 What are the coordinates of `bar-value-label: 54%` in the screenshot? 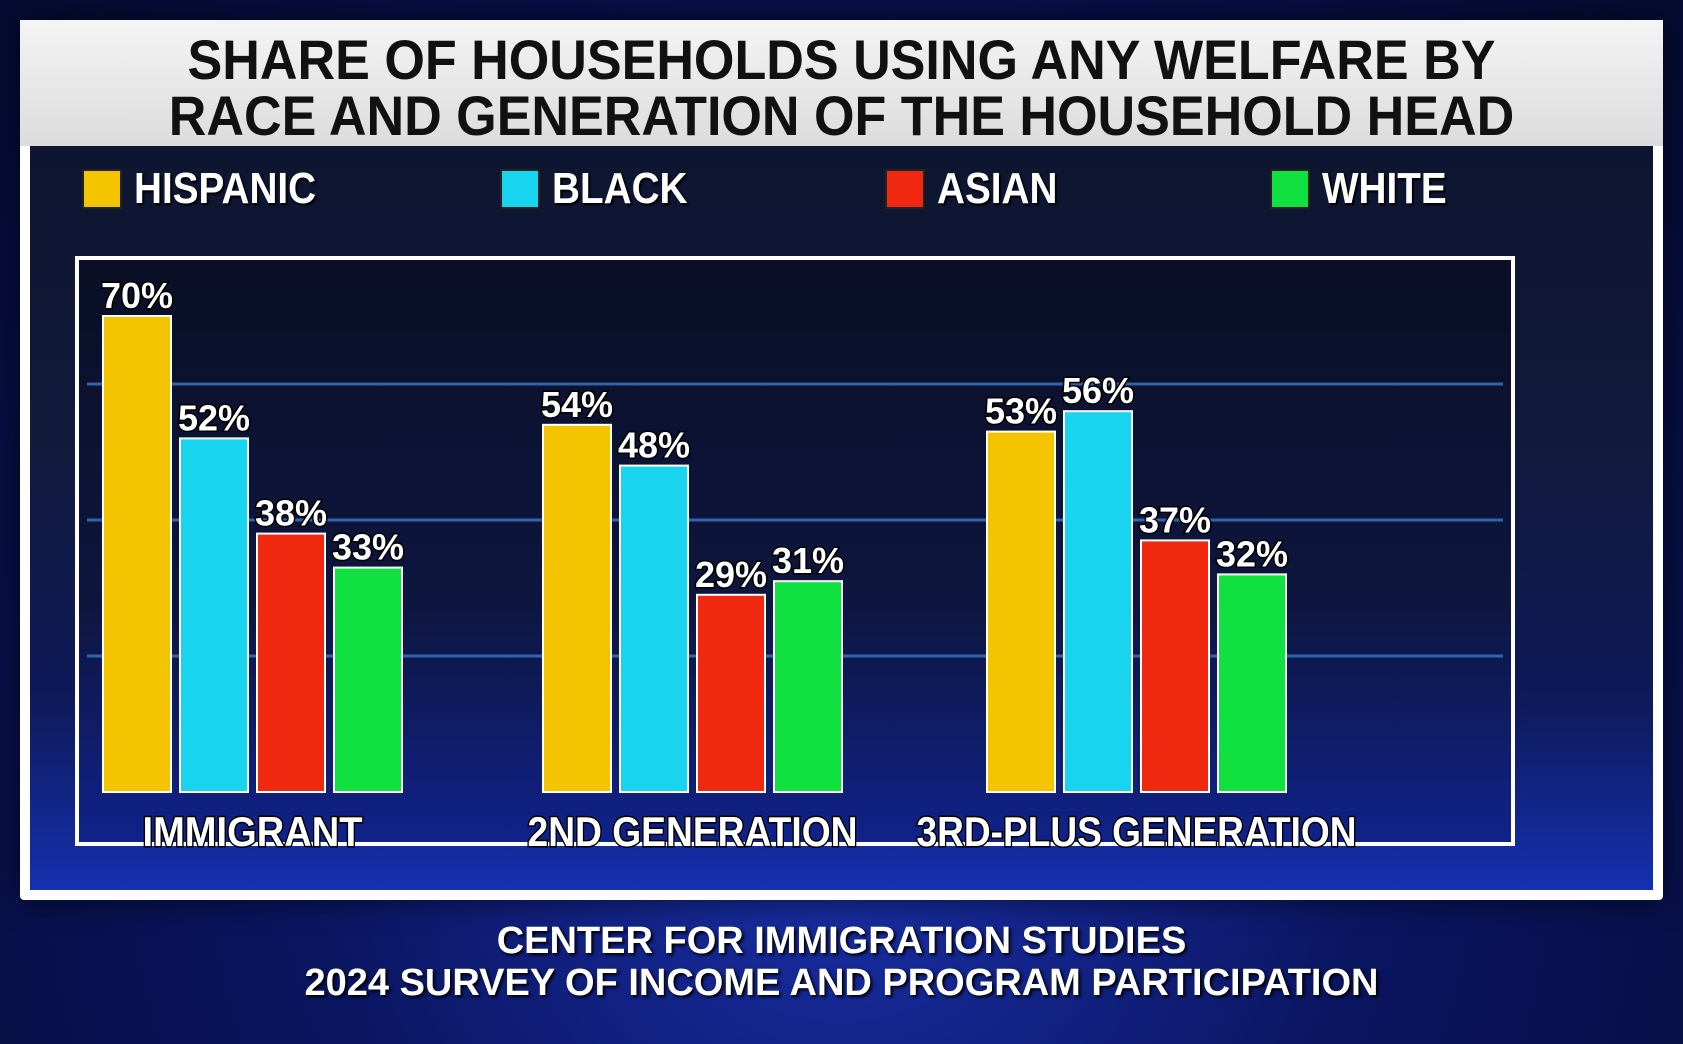 It's located at (577, 404).